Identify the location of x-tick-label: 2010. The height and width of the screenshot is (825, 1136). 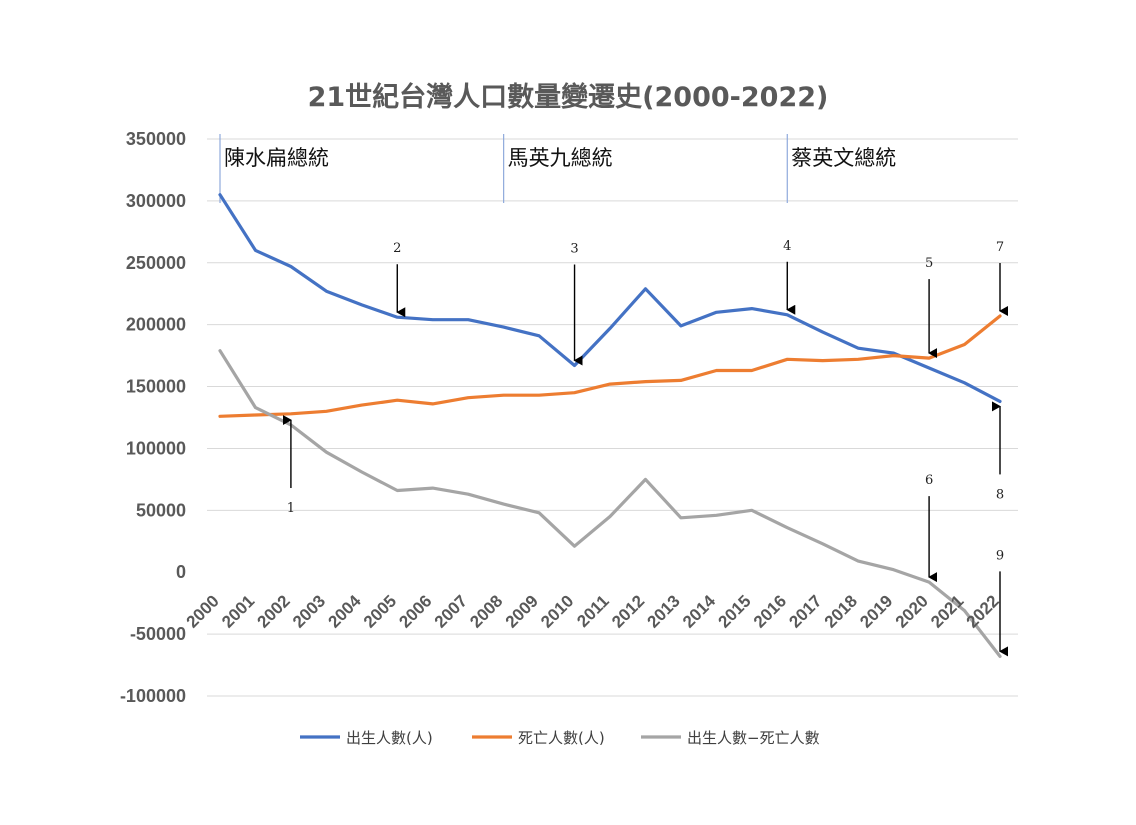
(557, 611).